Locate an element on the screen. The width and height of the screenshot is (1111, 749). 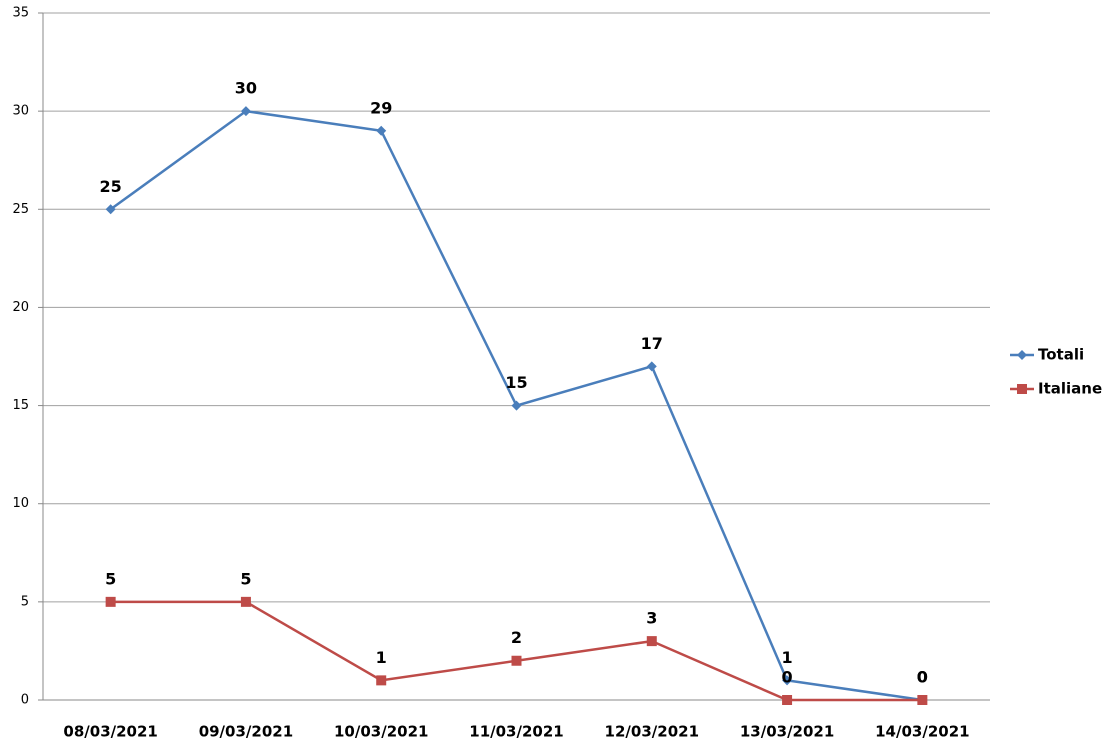
x-tick-label: 09/03/2021 is located at coordinates (246, 732).